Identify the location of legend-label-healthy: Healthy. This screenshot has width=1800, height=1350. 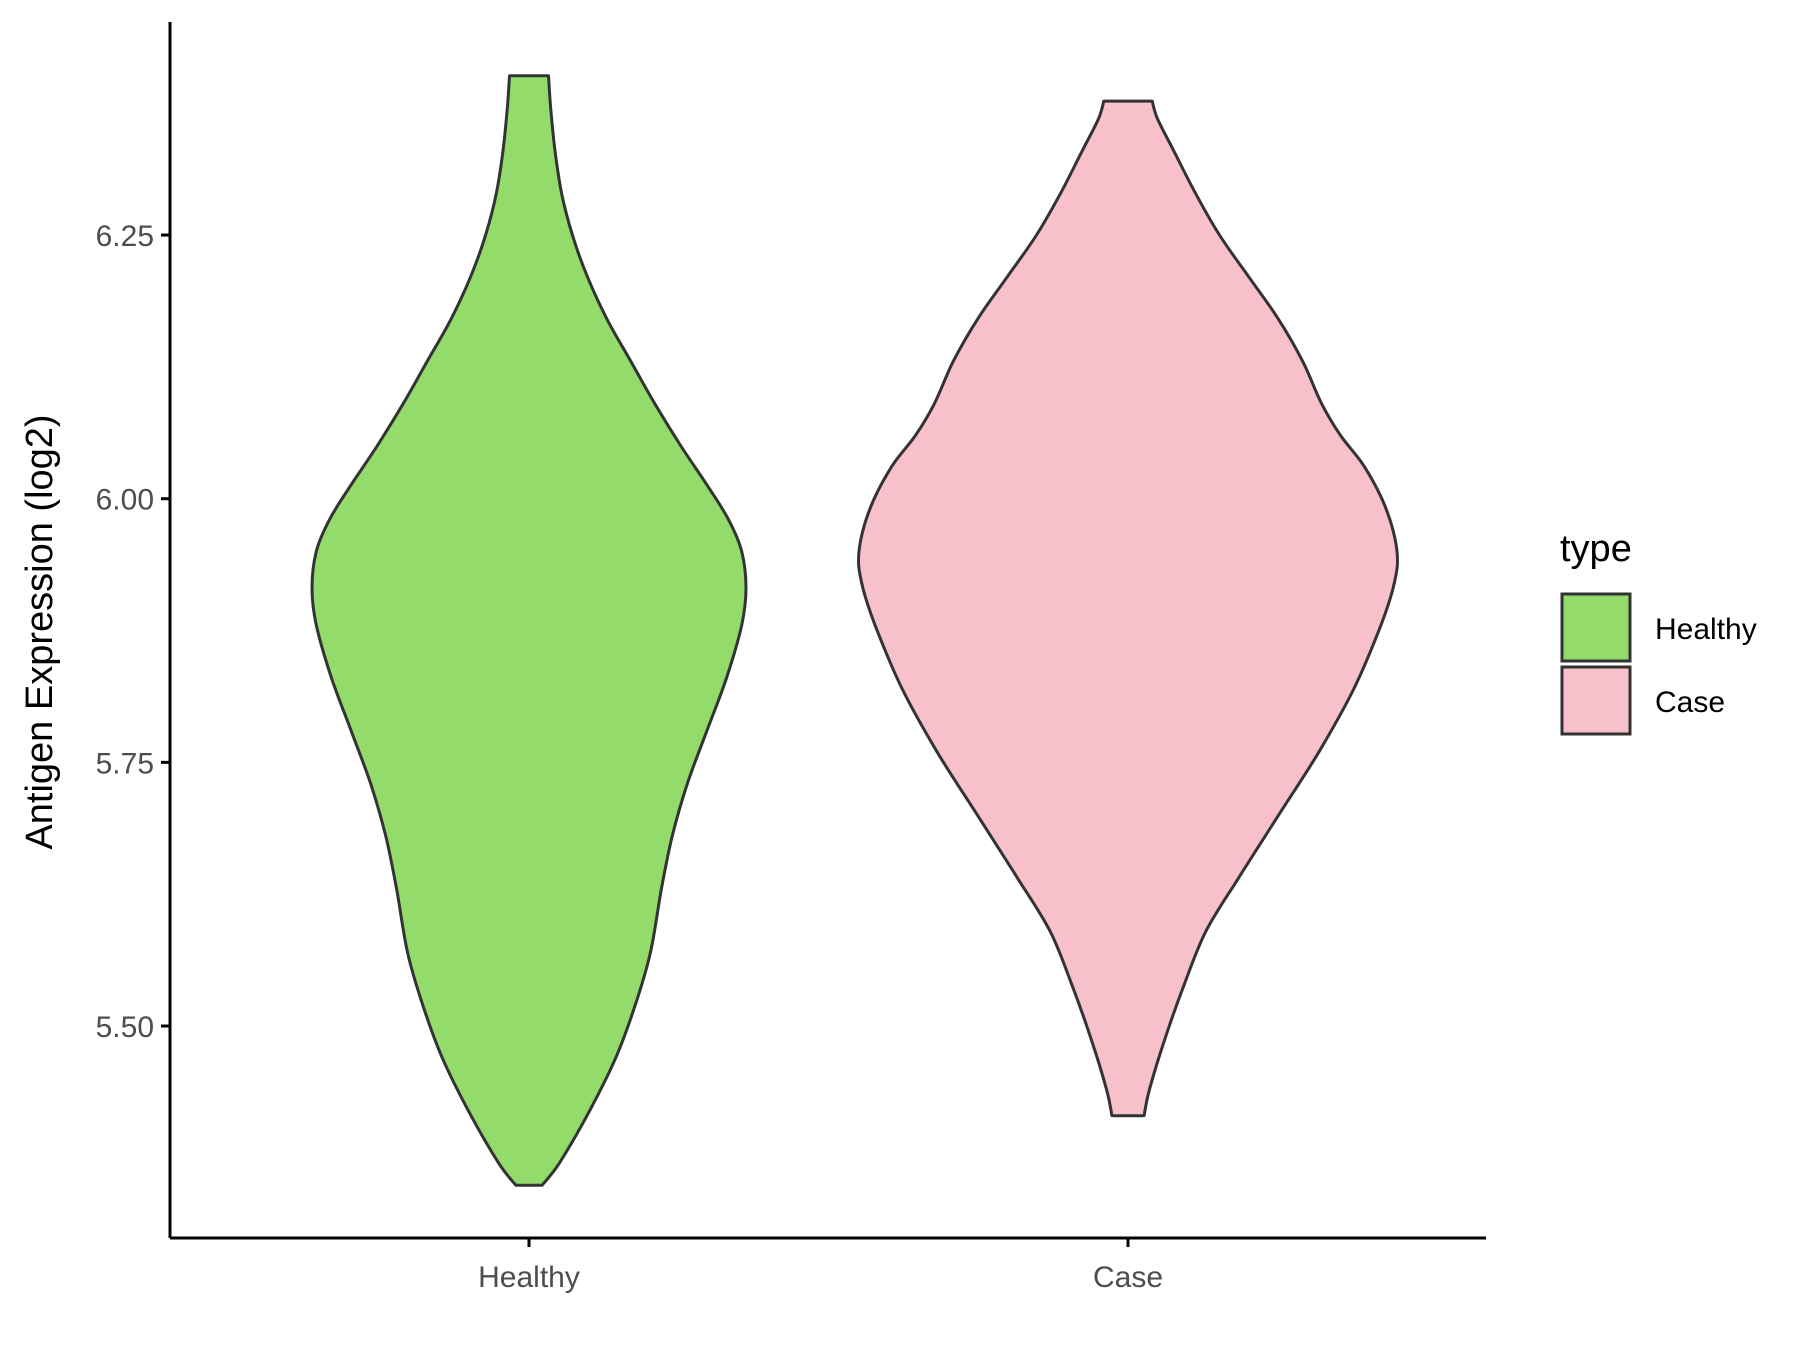
(1706, 629).